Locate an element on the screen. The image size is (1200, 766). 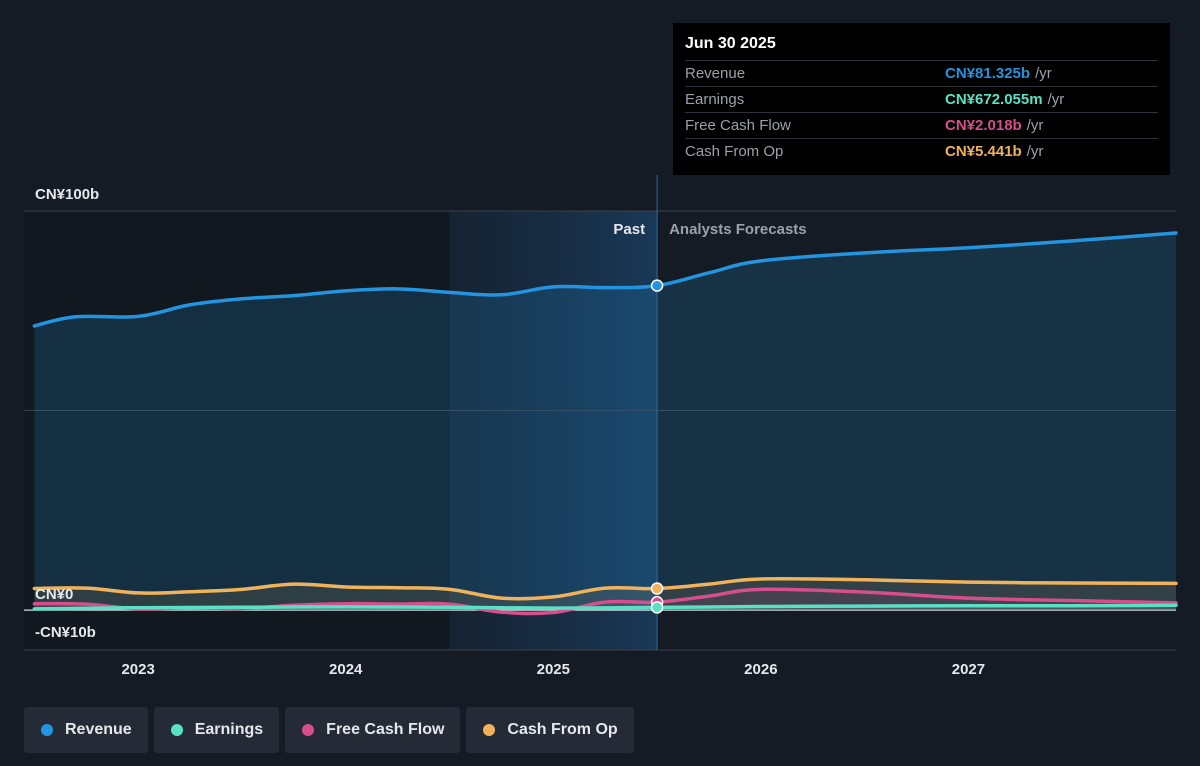
x-tick-label: 2026 is located at coordinates (760, 669).